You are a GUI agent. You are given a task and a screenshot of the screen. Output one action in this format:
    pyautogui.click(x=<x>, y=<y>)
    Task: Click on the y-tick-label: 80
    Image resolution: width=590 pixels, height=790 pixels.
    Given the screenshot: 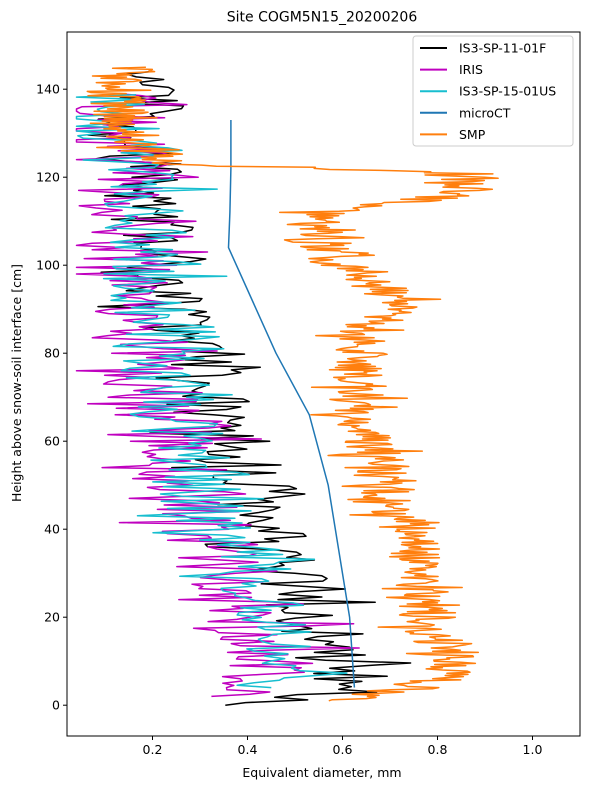 What is the action you would take?
    pyautogui.click(x=52, y=353)
    